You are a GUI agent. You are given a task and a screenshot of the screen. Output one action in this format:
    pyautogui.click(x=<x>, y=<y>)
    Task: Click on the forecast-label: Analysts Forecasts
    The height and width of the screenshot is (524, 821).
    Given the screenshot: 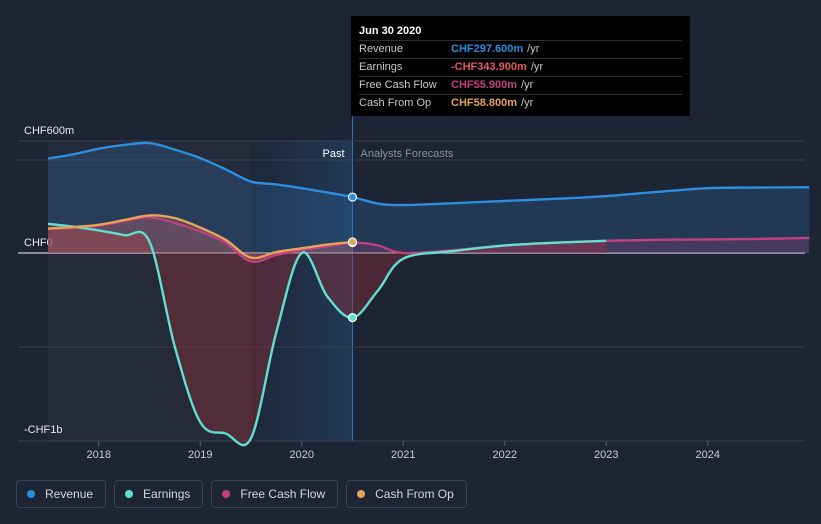 What is the action you would take?
    pyautogui.click(x=407, y=154)
    